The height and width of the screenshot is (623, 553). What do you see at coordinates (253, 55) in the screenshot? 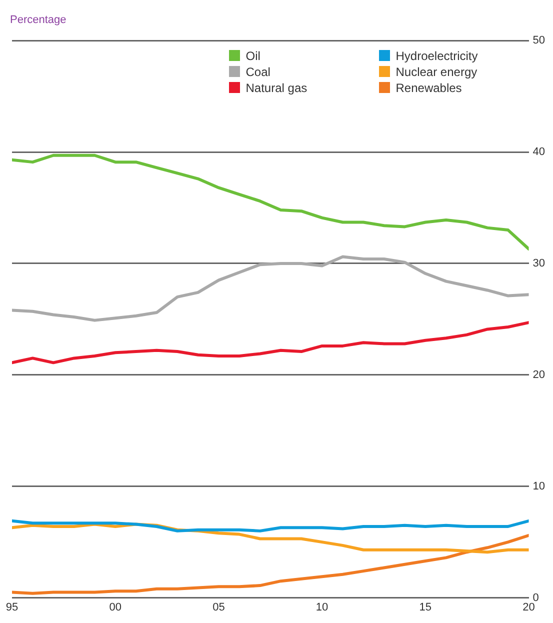
I see `legend-label: Oil` at bounding box center [253, 55].